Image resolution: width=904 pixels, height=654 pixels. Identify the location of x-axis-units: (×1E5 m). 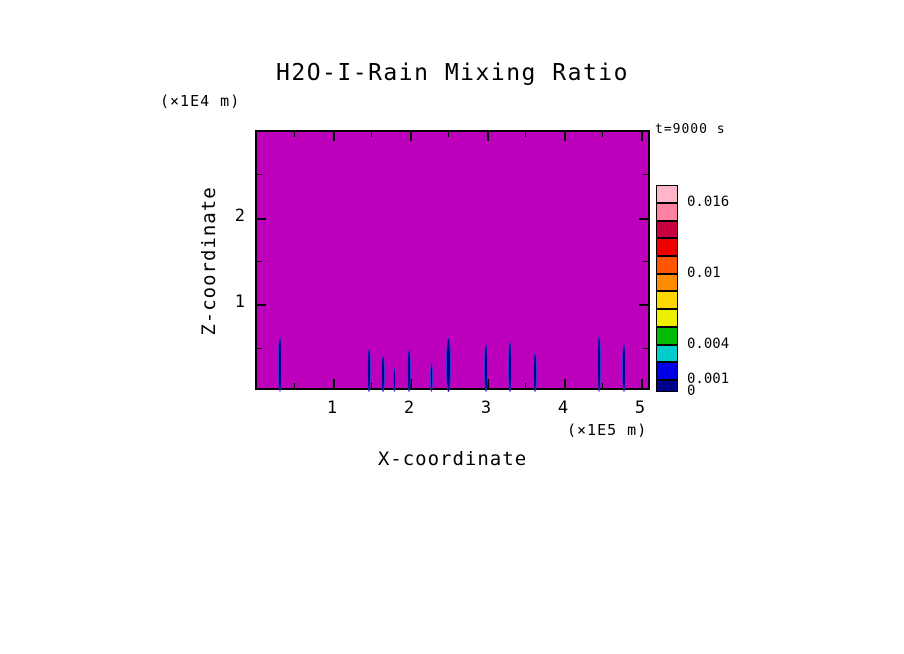
(607, 430).